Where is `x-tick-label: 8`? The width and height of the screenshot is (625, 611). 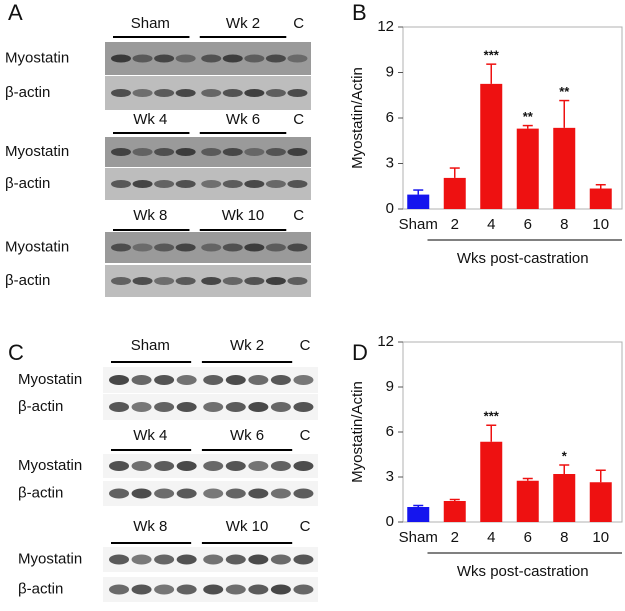 x-tick-label: 8 is located at coordinates (564, 224).